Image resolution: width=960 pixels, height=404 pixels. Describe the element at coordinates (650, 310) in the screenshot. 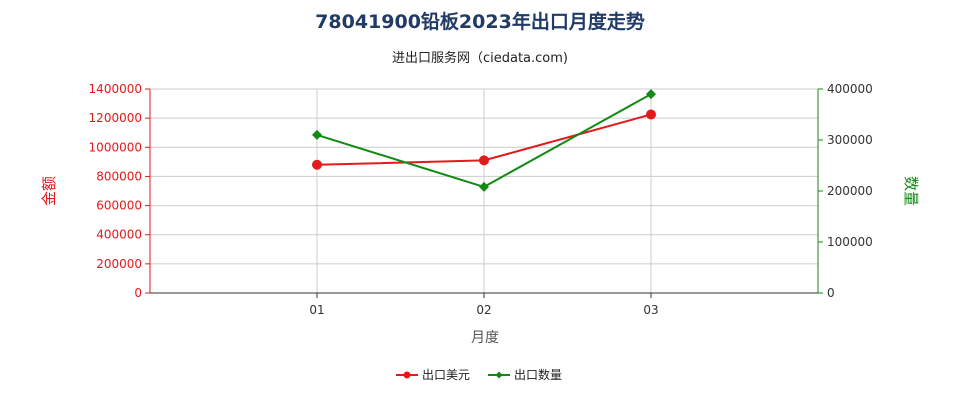

I see `x-tick-label: 03` at that location.